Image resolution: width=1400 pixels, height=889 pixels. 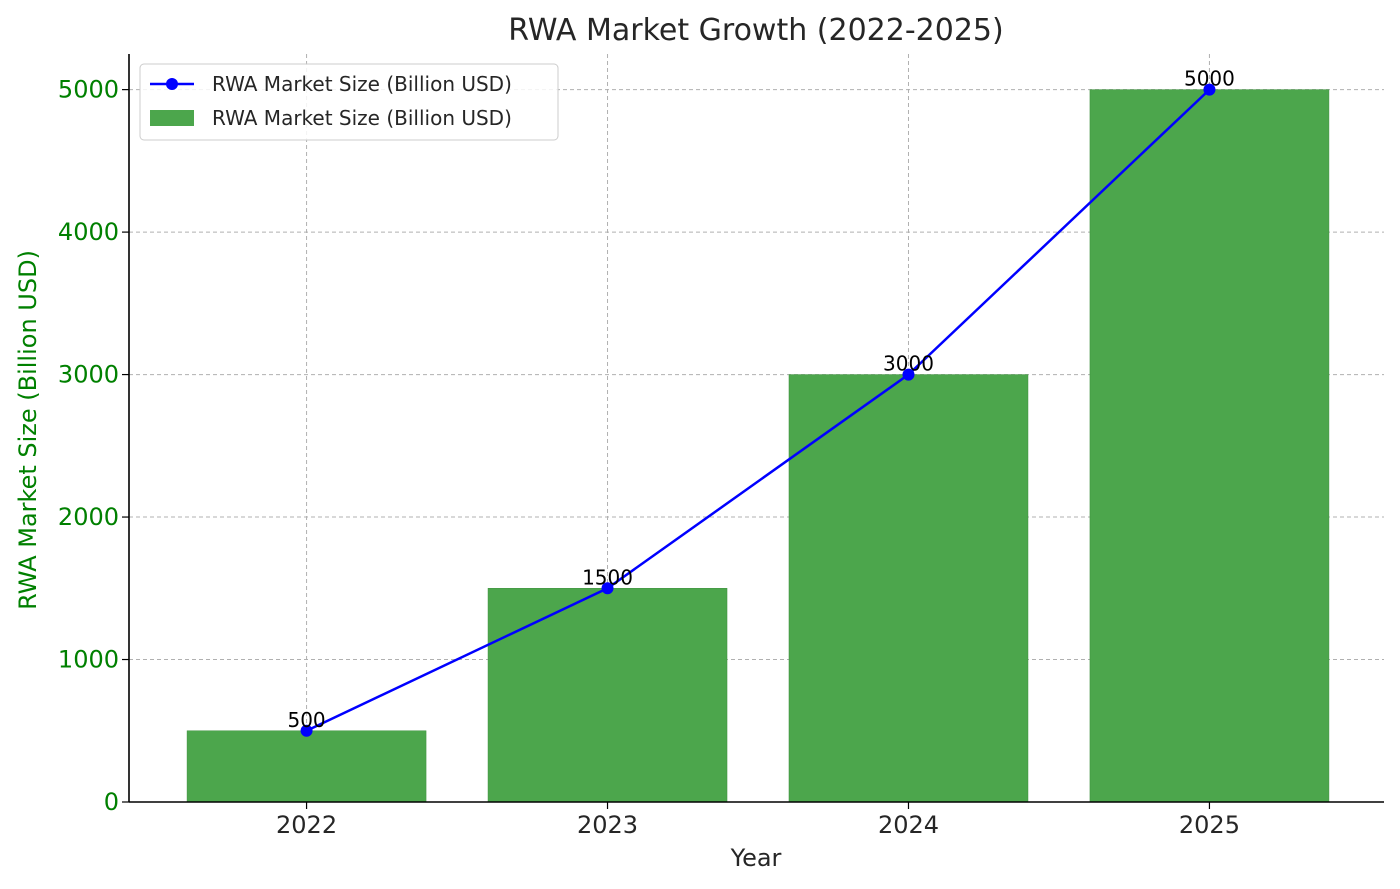 What do you see at coordinates (908, 364) in the screenshot?
I see `data-label: 3000` at bounding box center [908, 364].